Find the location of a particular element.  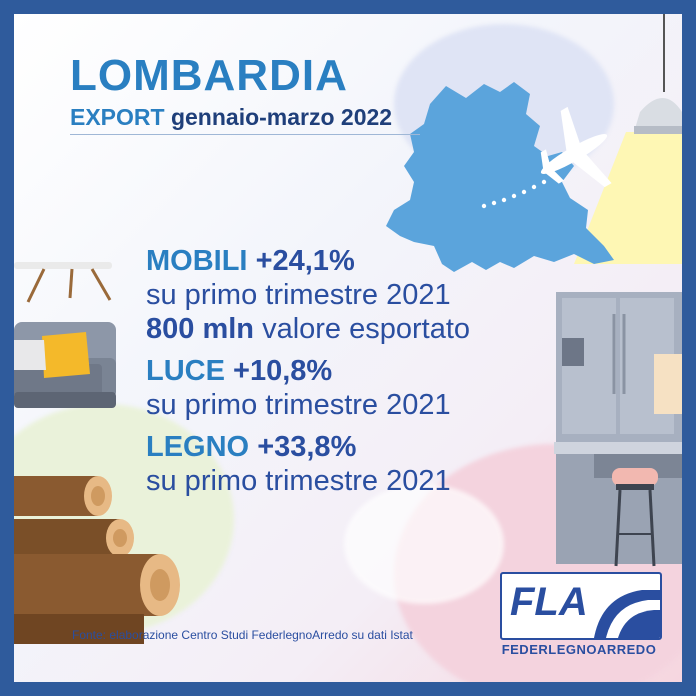

stat-legno-compare: su primo trimestre 2021 is located at coordinates (298, 481).